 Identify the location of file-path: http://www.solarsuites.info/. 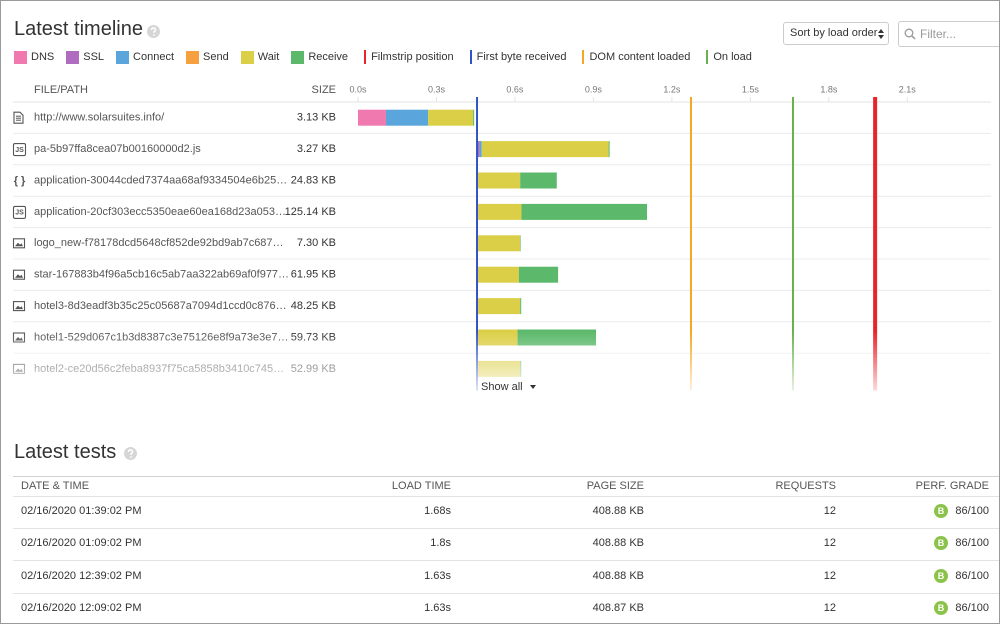
(99, 118).